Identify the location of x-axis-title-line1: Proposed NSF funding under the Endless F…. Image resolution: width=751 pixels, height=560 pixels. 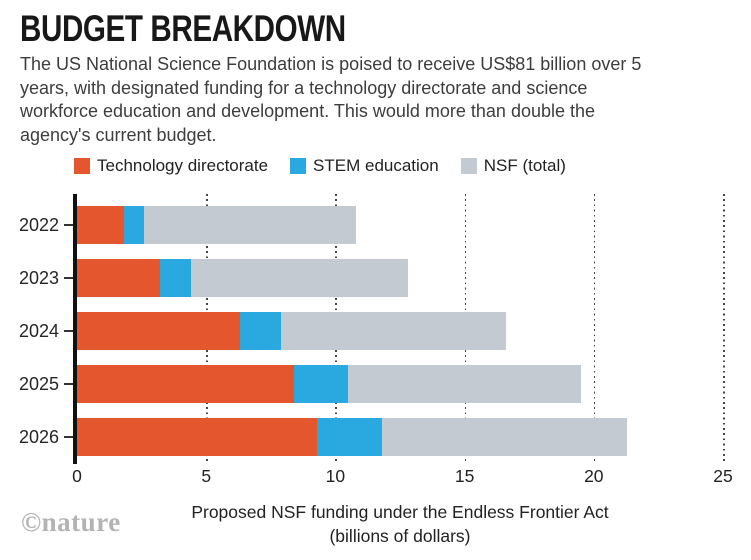
(400, 512).